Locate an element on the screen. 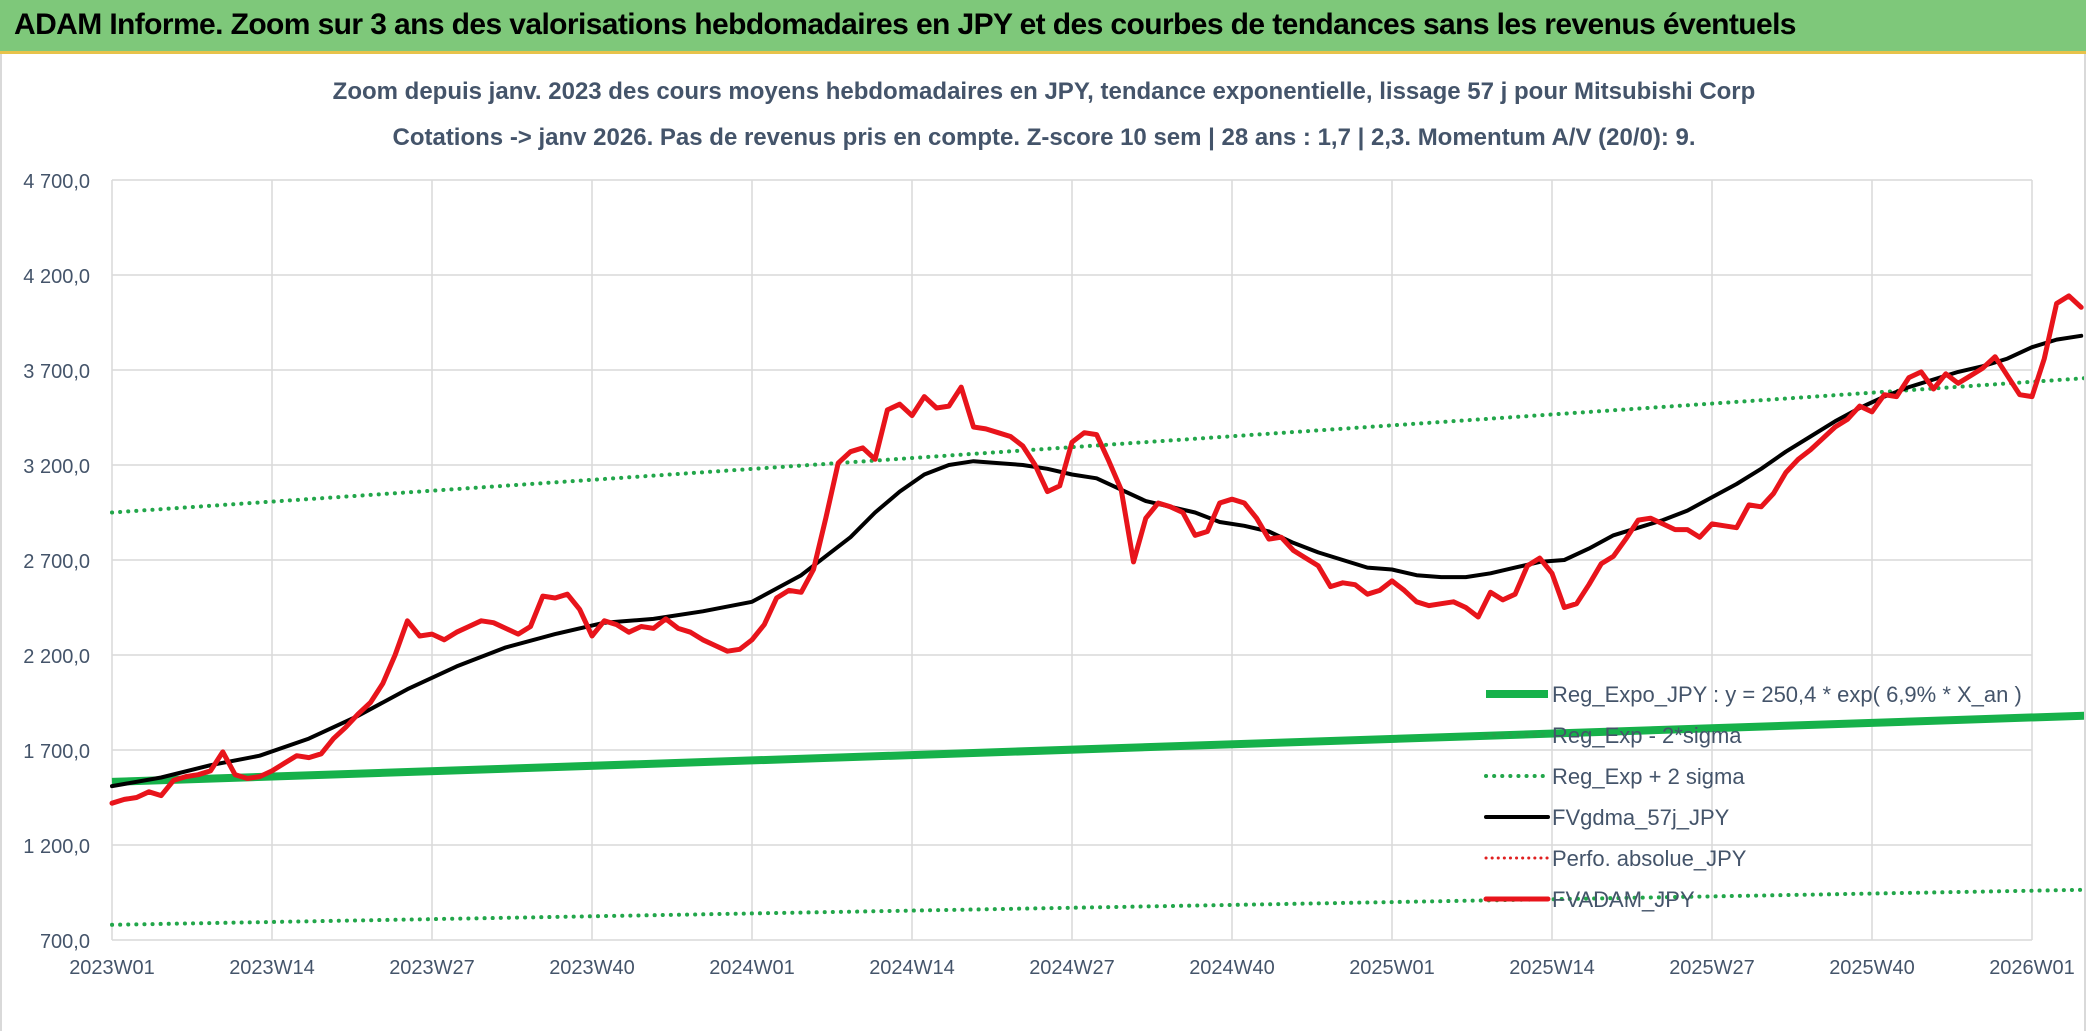  x-tick-label: 2024W40 is located at coordinates (1232, 968).